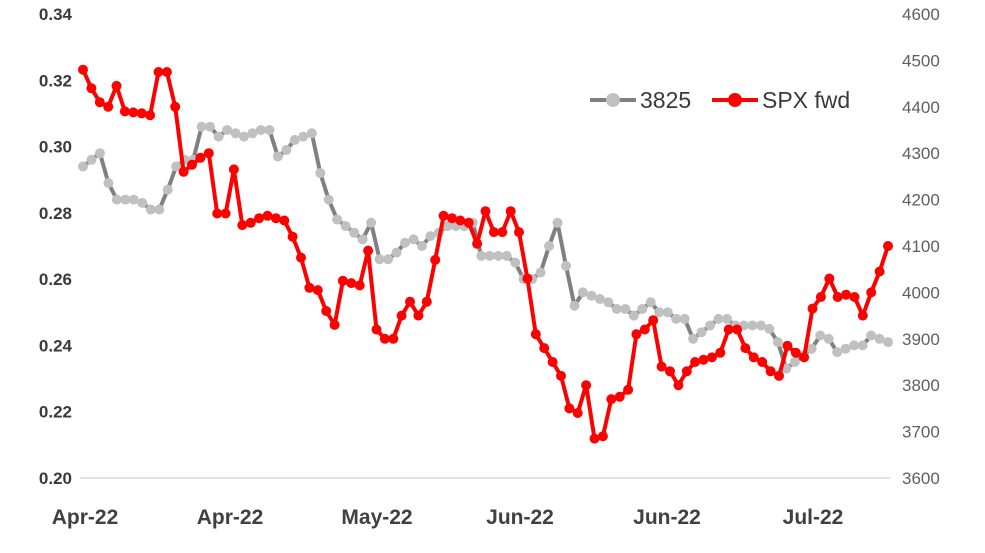  What do you see at coordinates (55, 213) in the screenshot?
I see `left-tick-label: 0.28` at bounding box center [55, 213].